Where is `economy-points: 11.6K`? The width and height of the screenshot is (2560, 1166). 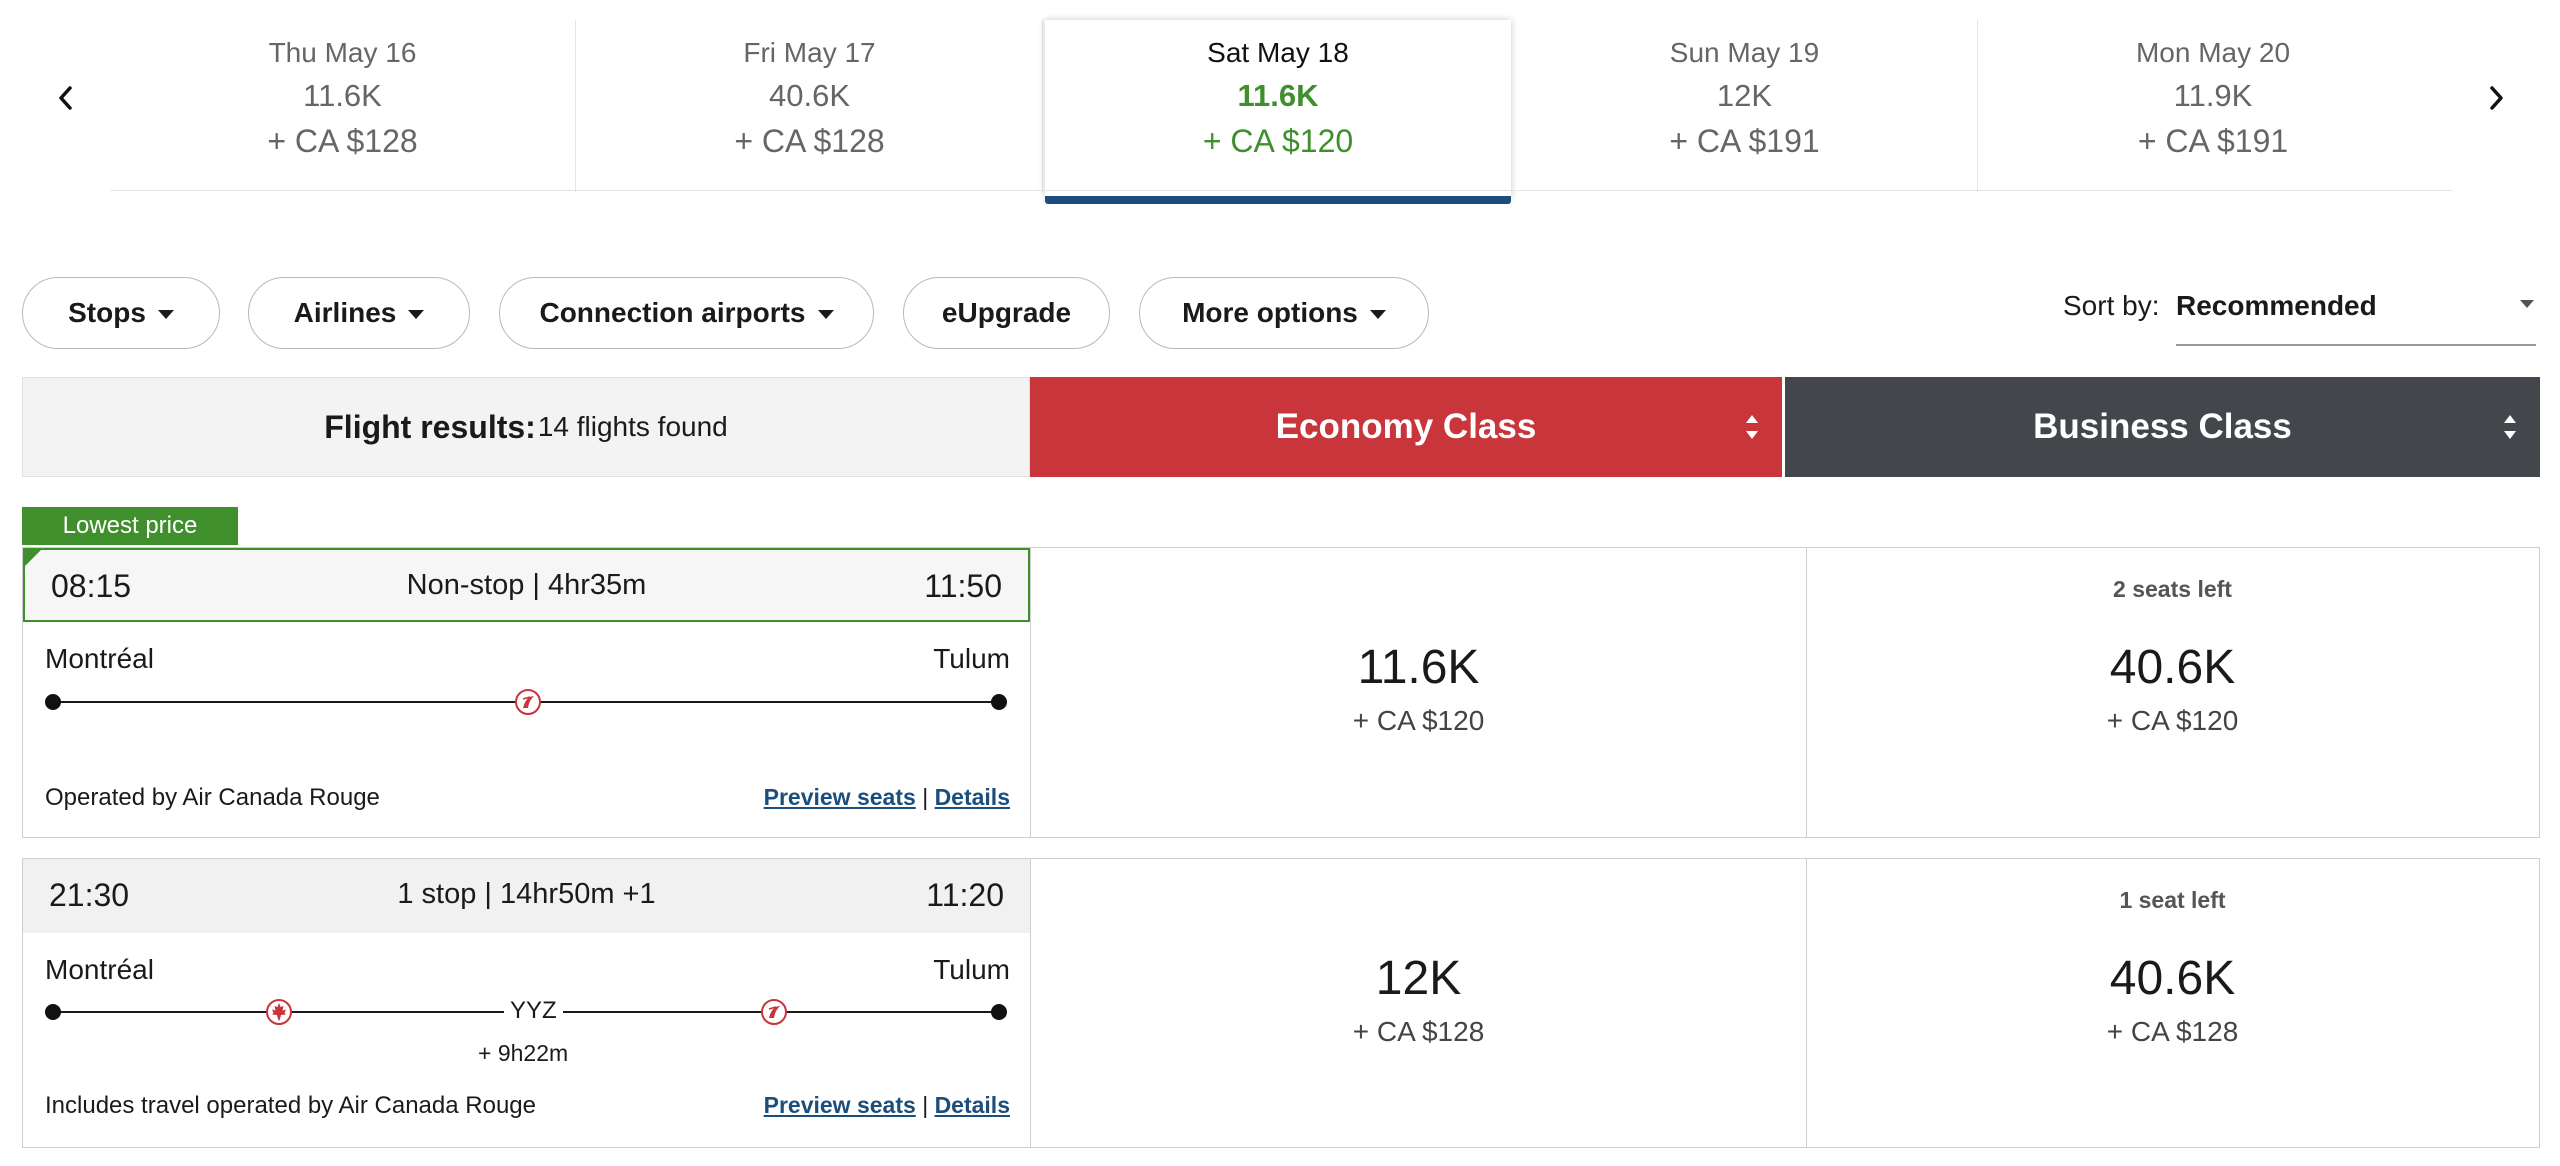
economy-points: 11.6K is located at coordinates (1418, 667).